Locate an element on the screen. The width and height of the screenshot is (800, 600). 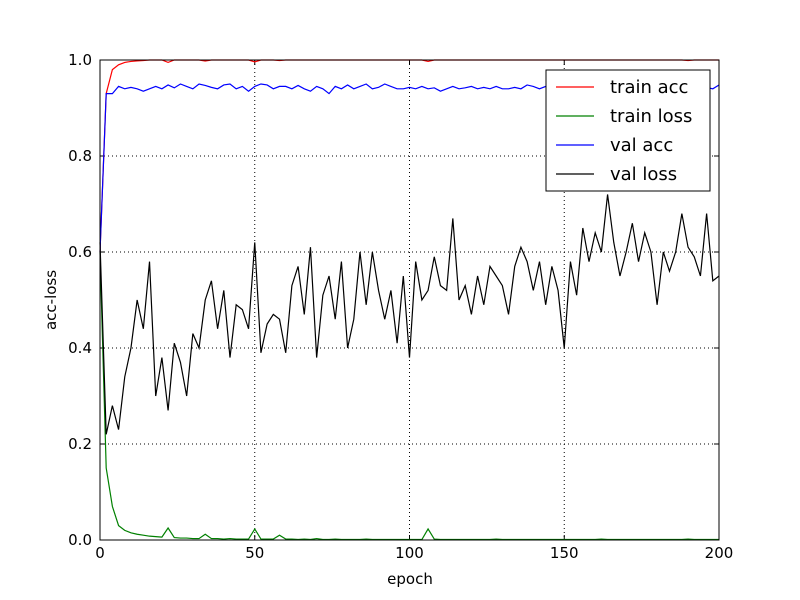
y-tick-label: 0.2 is located at coordinates (80, 444).